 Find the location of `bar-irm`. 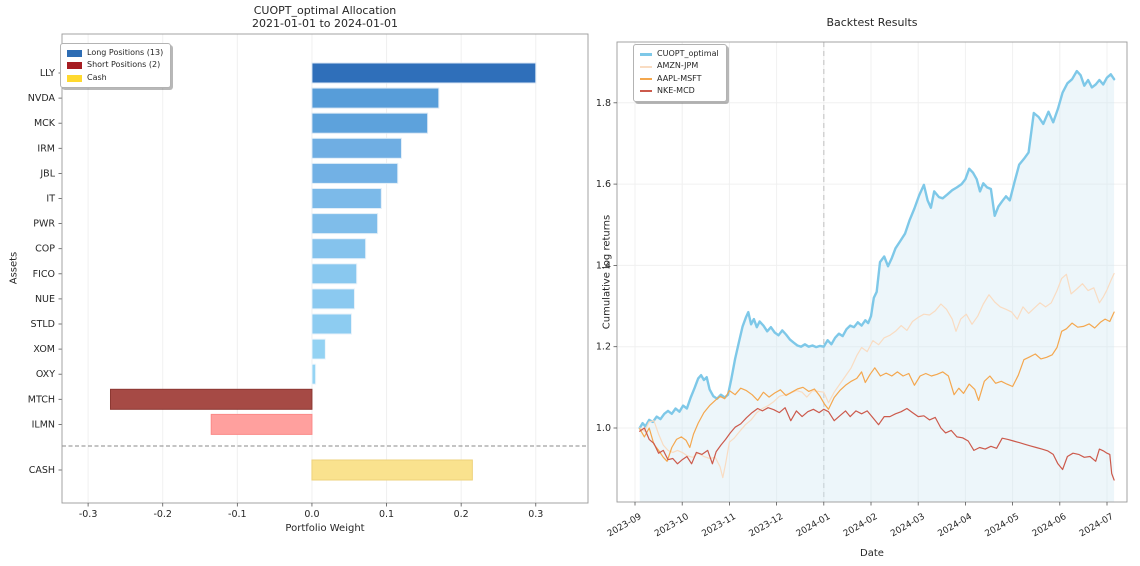

bar-irm is located at coordinates (356, 148).